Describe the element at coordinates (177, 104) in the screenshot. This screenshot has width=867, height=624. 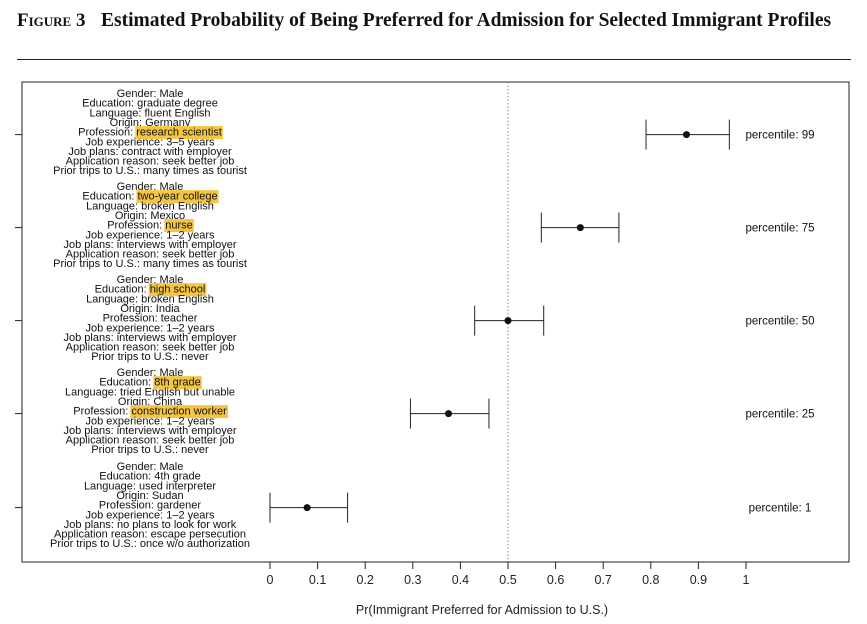
I see `attribute-value: graduate degree` at that location.